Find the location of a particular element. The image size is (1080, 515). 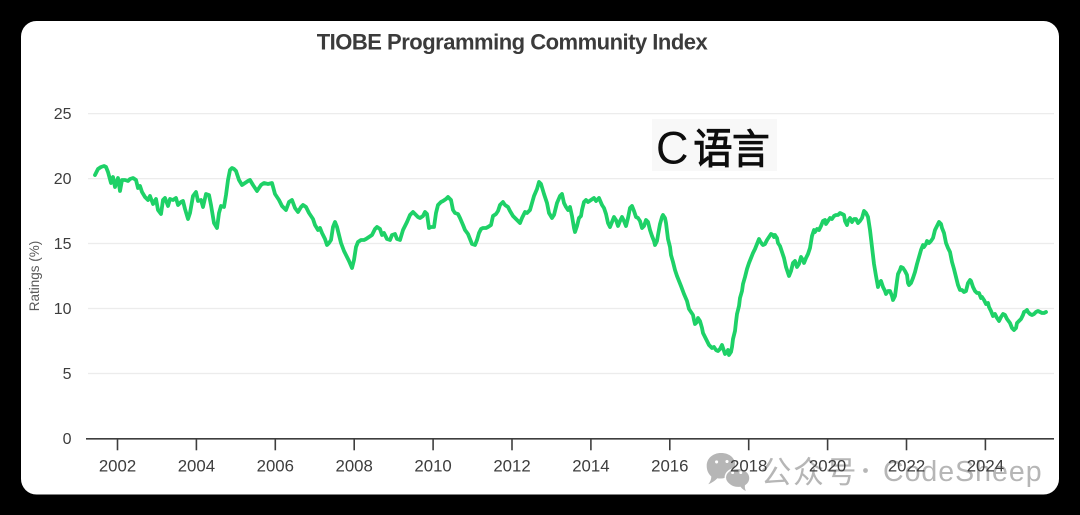

svg-text: Ratings (%) is located at coordinates (34, 276).